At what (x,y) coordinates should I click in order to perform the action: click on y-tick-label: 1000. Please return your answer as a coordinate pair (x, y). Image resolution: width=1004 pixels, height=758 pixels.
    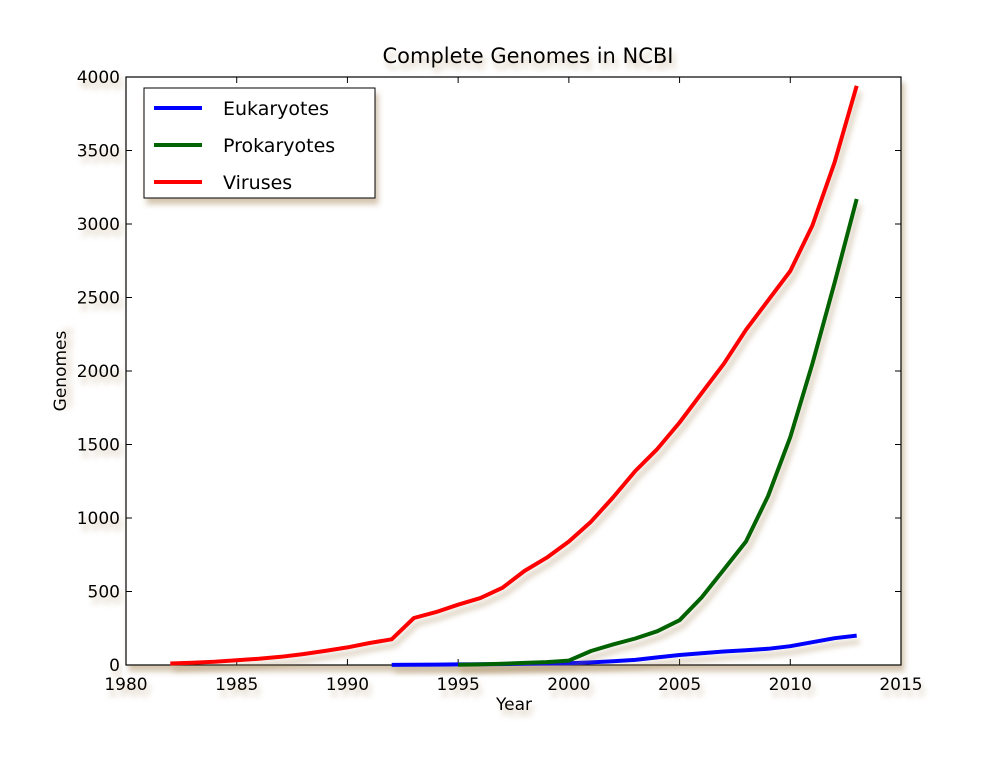
    Looking at the image, I should click on (98, 519).